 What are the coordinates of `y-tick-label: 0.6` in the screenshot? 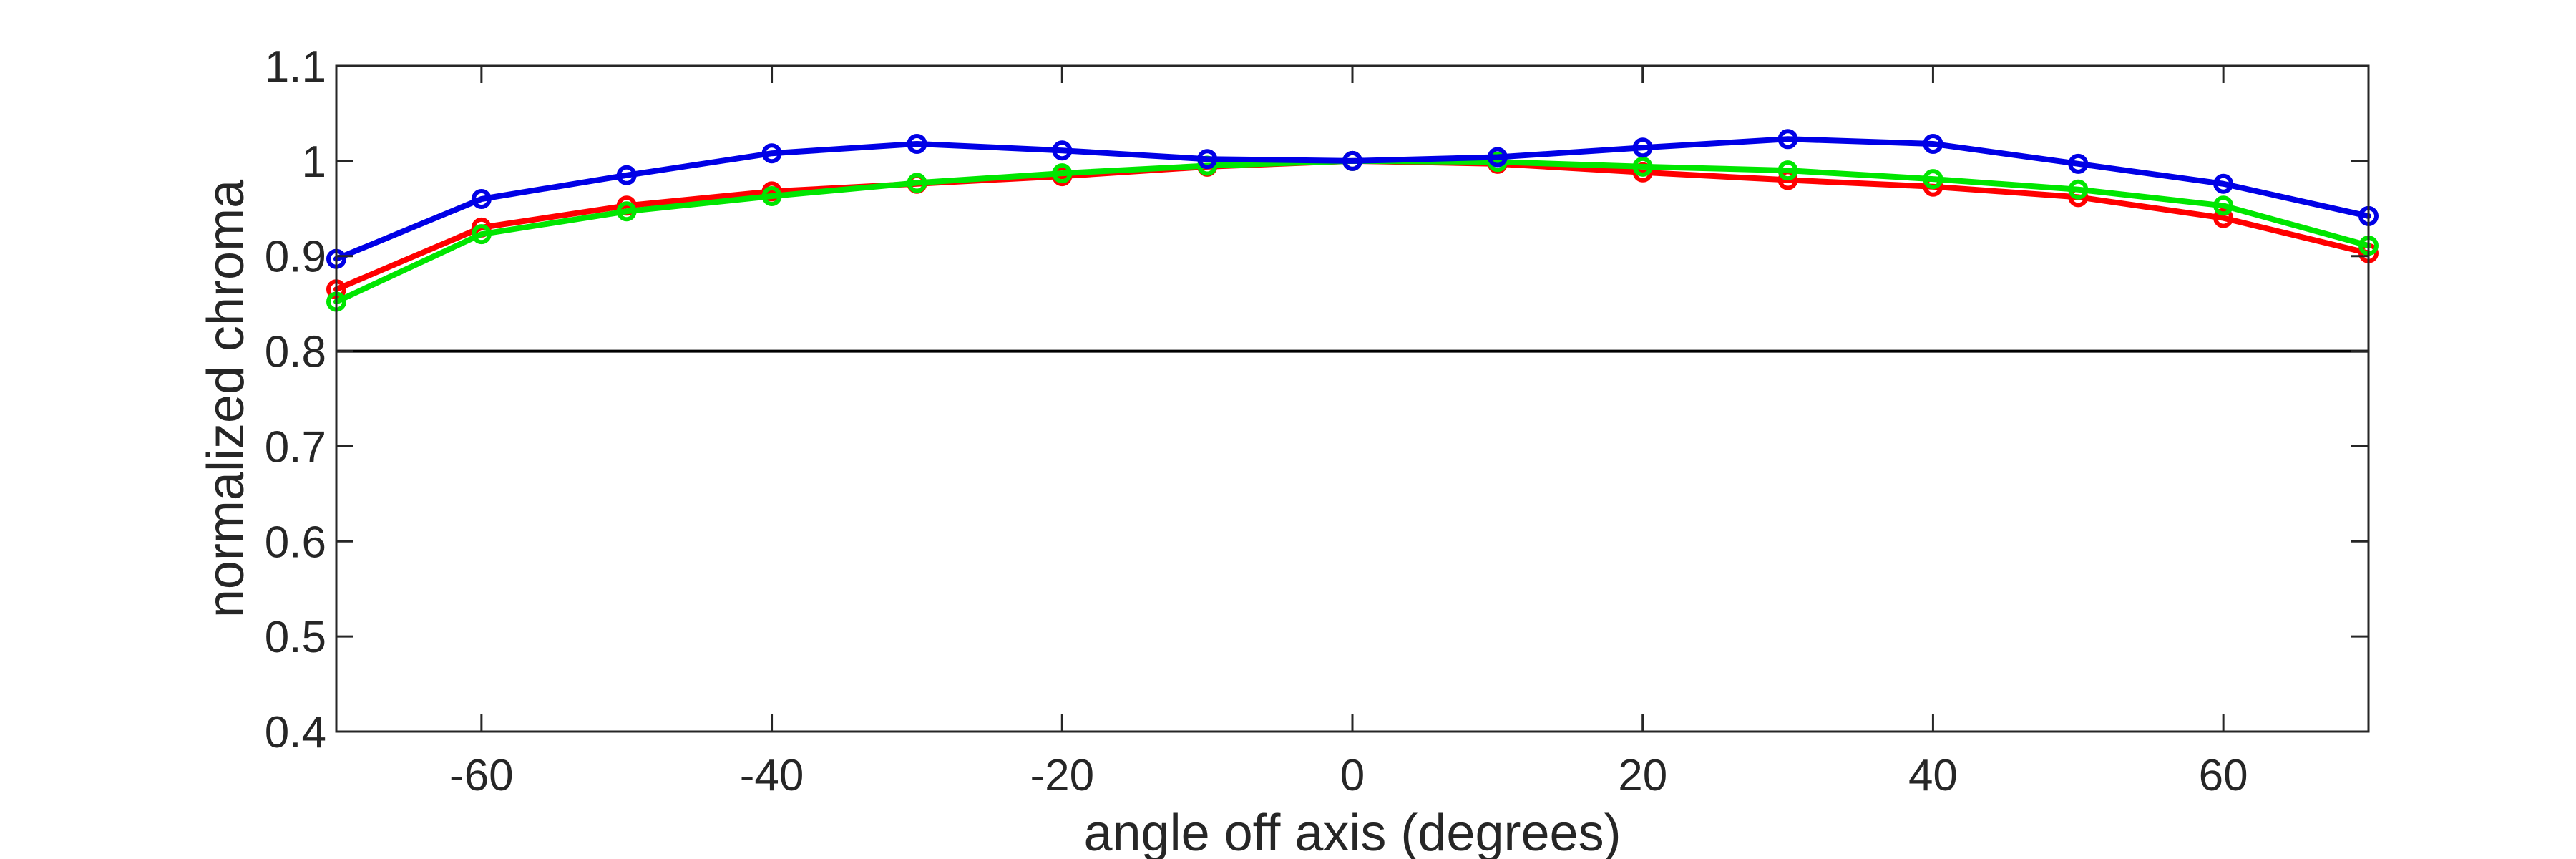 It's located at (295, 542).